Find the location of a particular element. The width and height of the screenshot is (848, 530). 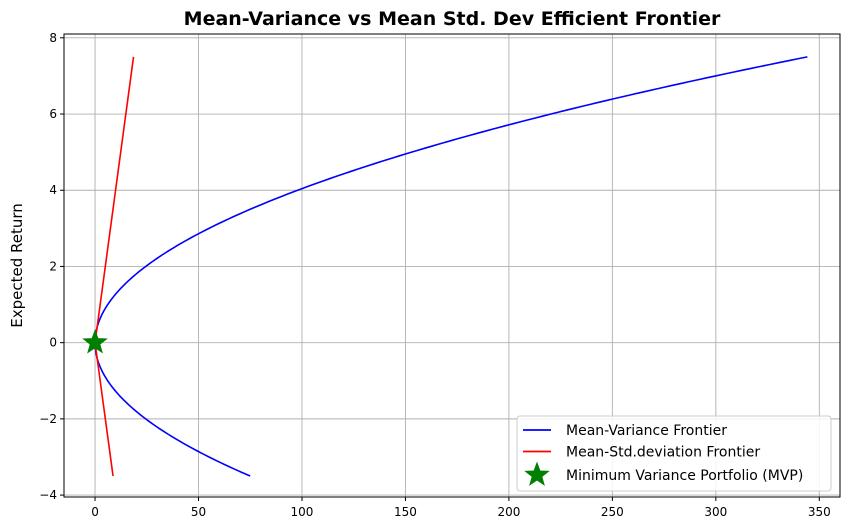

x-tick-label: 100 is located at coordinates (302, 512).